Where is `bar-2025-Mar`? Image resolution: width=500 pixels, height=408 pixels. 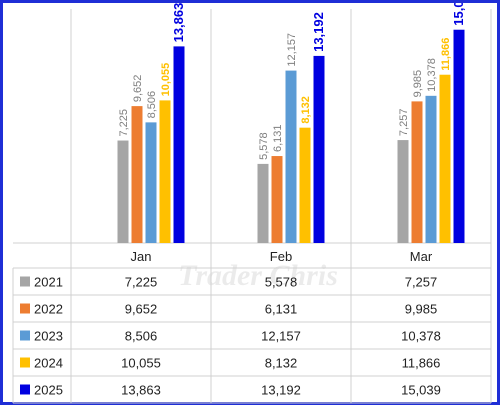 bar-2025-Mar is located at coordinates (459, 136).